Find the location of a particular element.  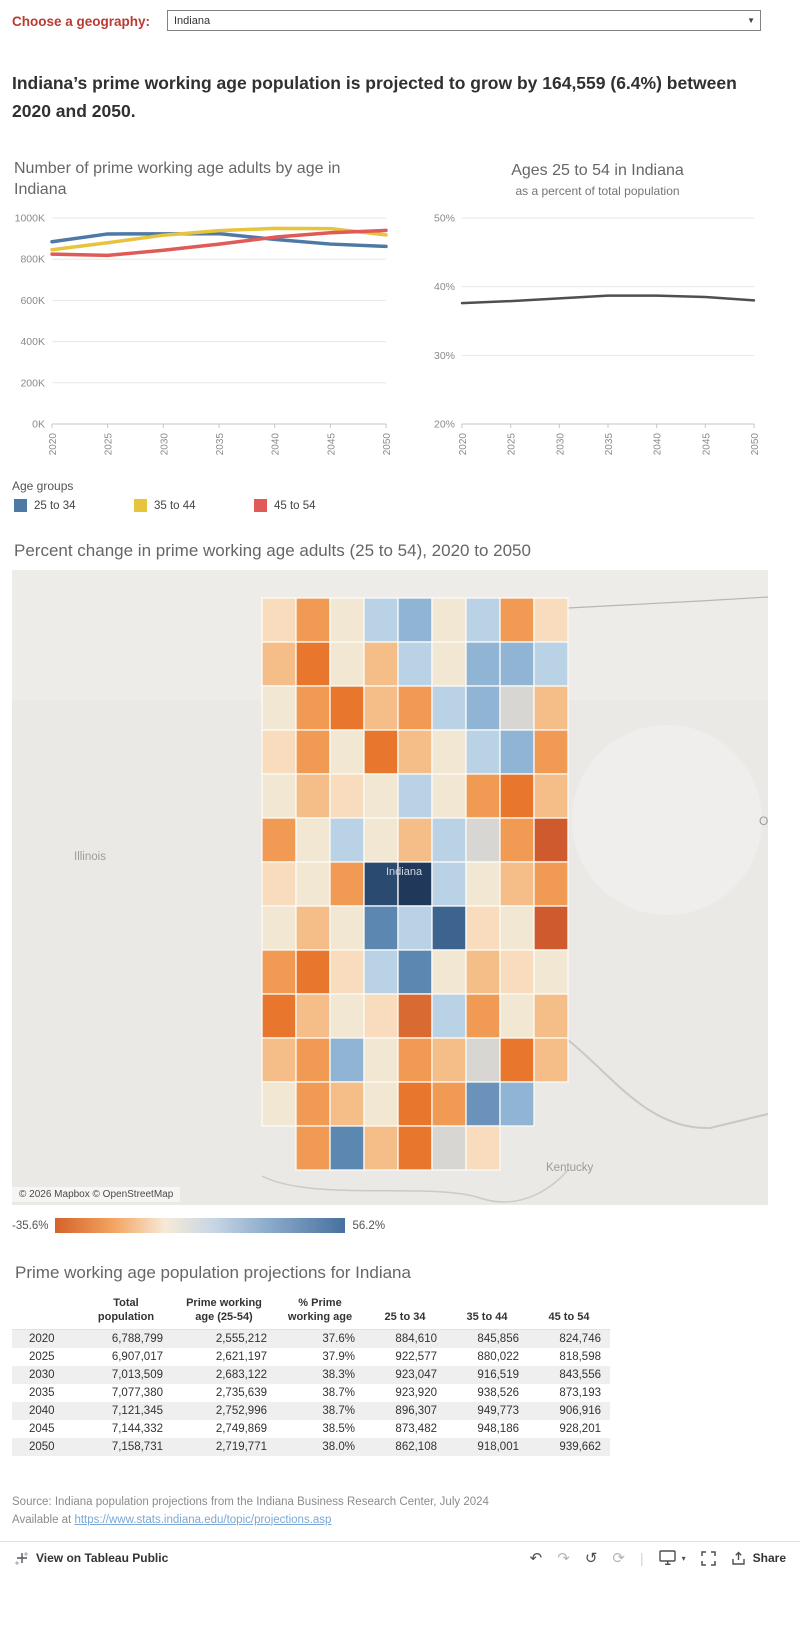

download-button: ▾ is located at coordinates (672, 1558).